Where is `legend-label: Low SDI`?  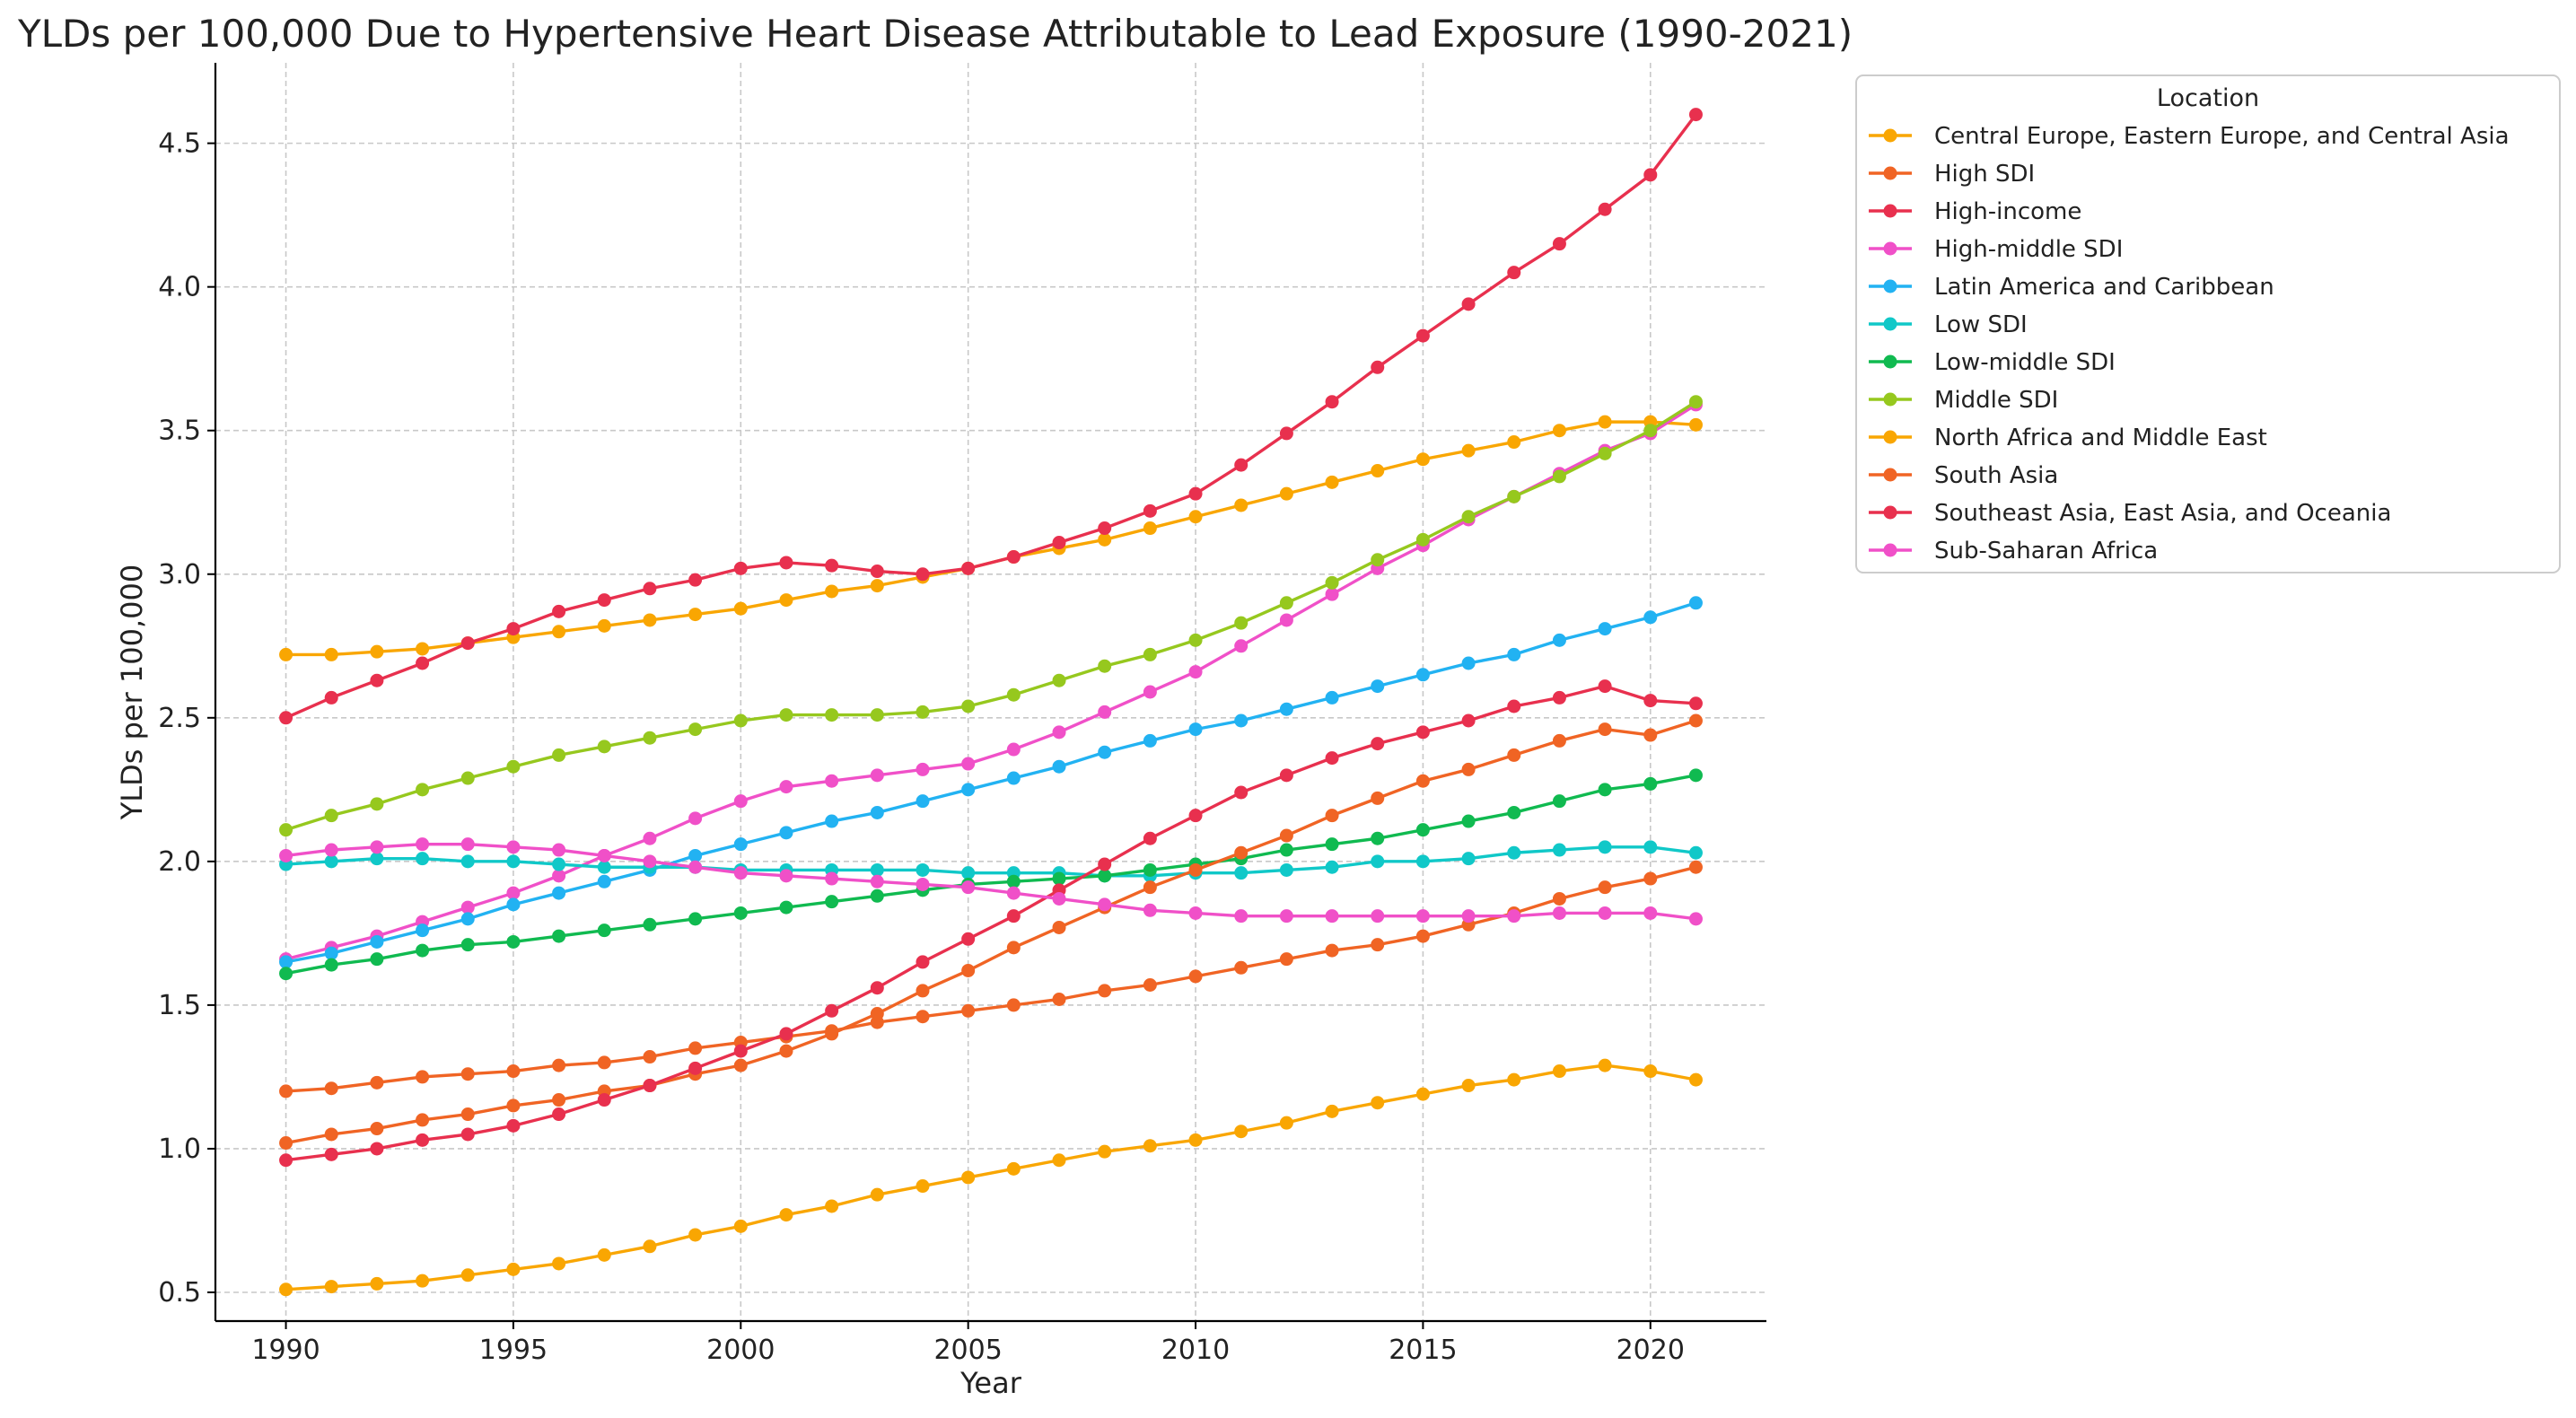 legend-label: Low SDI is located at coordinates (1981, 324).